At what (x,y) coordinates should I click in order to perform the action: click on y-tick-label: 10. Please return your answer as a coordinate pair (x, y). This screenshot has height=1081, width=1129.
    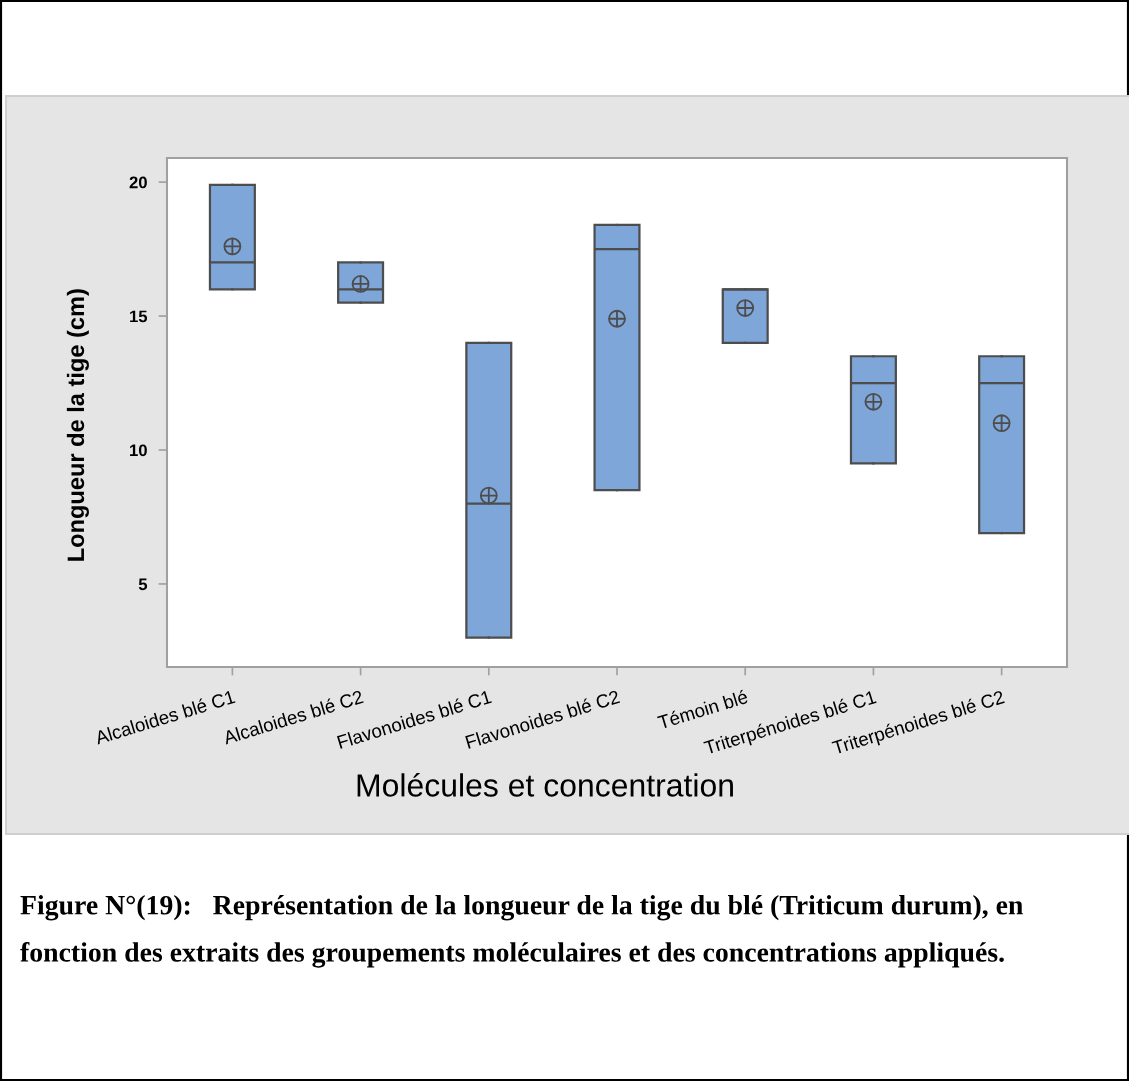
    Looking at the image, I should click on (138, 450).